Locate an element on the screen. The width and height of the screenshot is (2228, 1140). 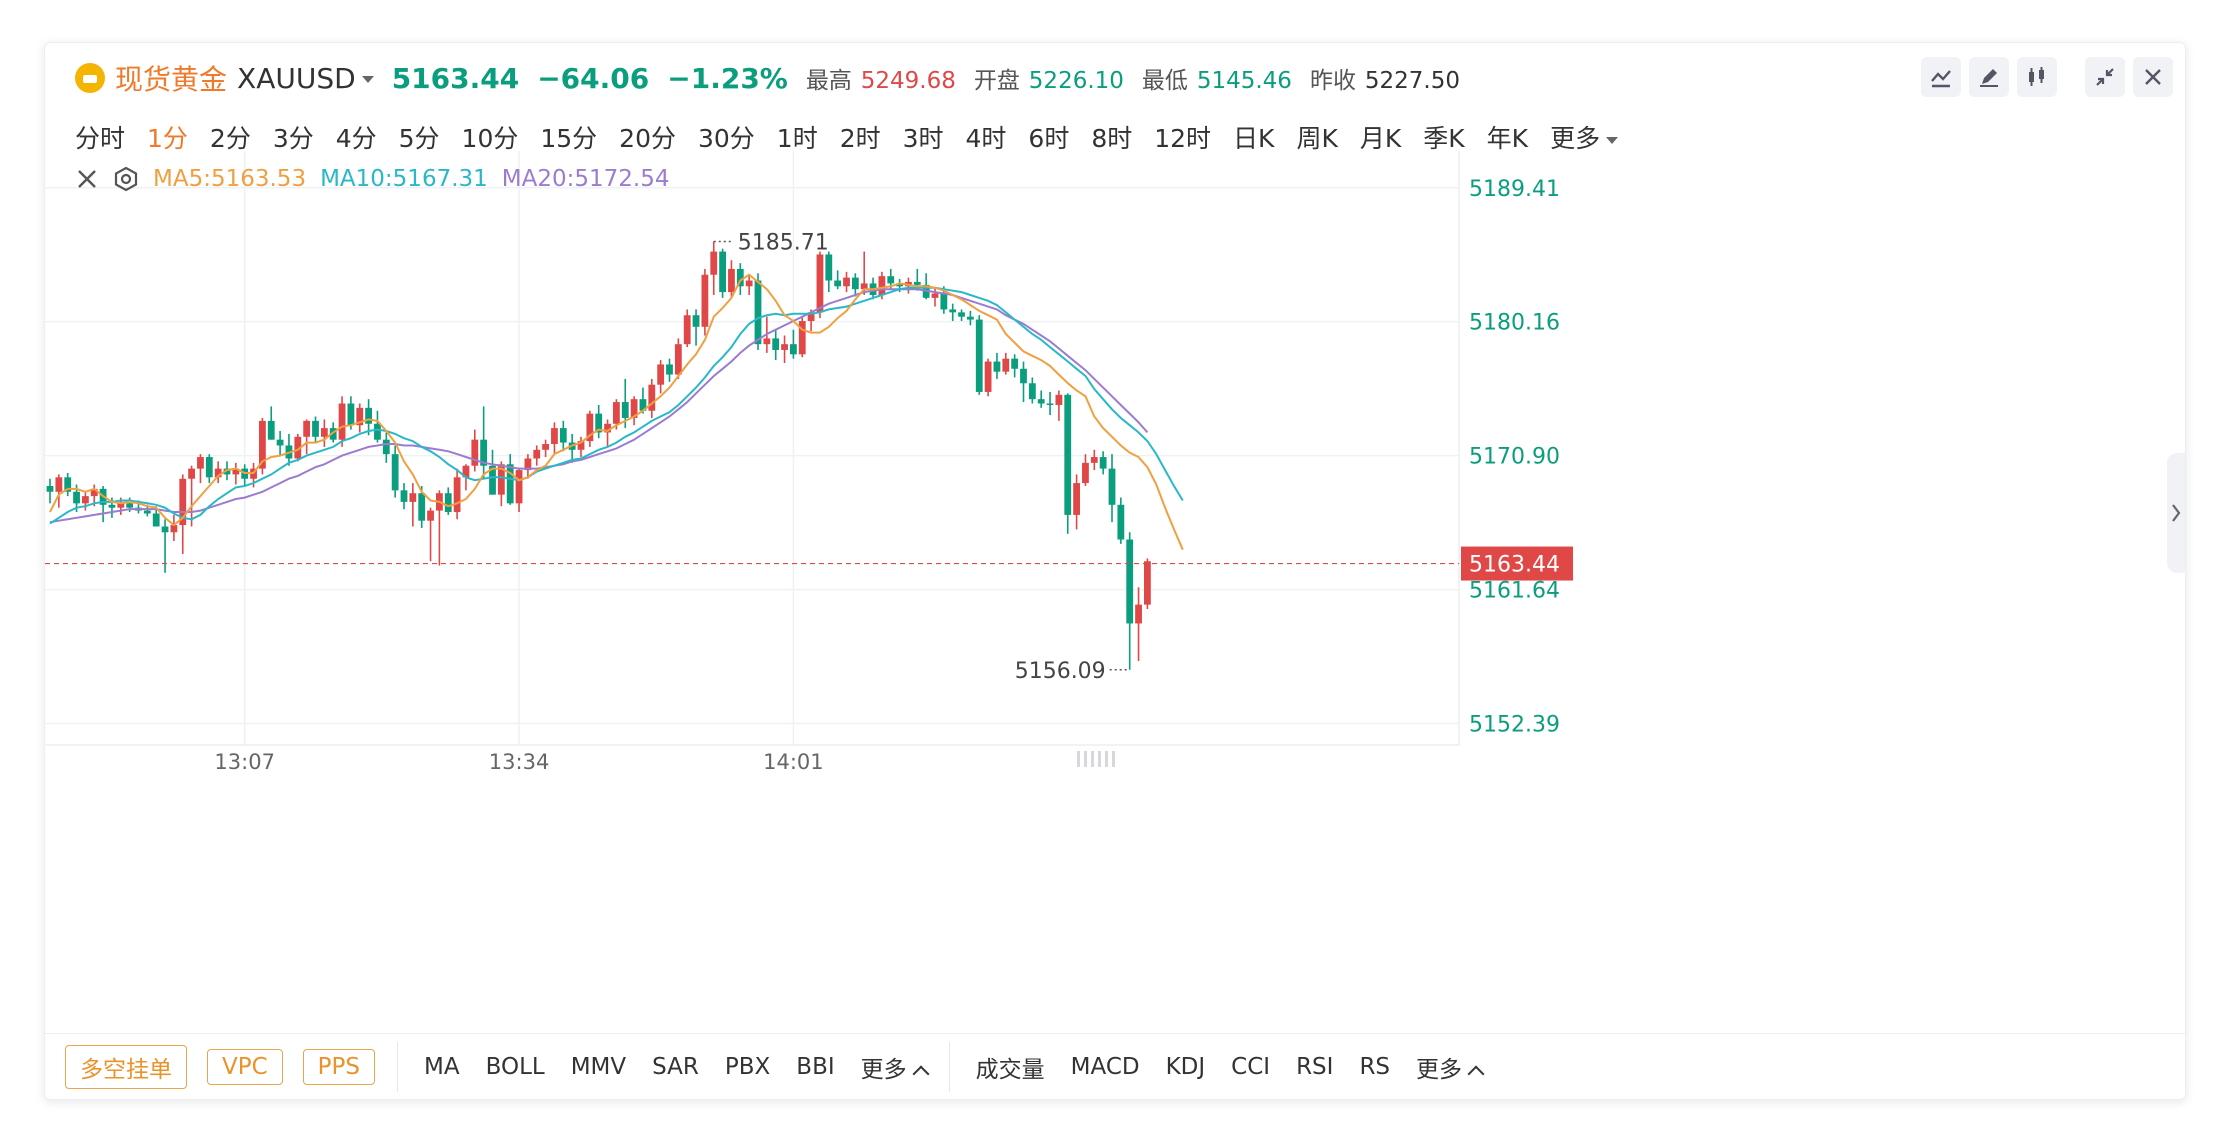
side-panel-toggle is located at coordinates (2176, 513).